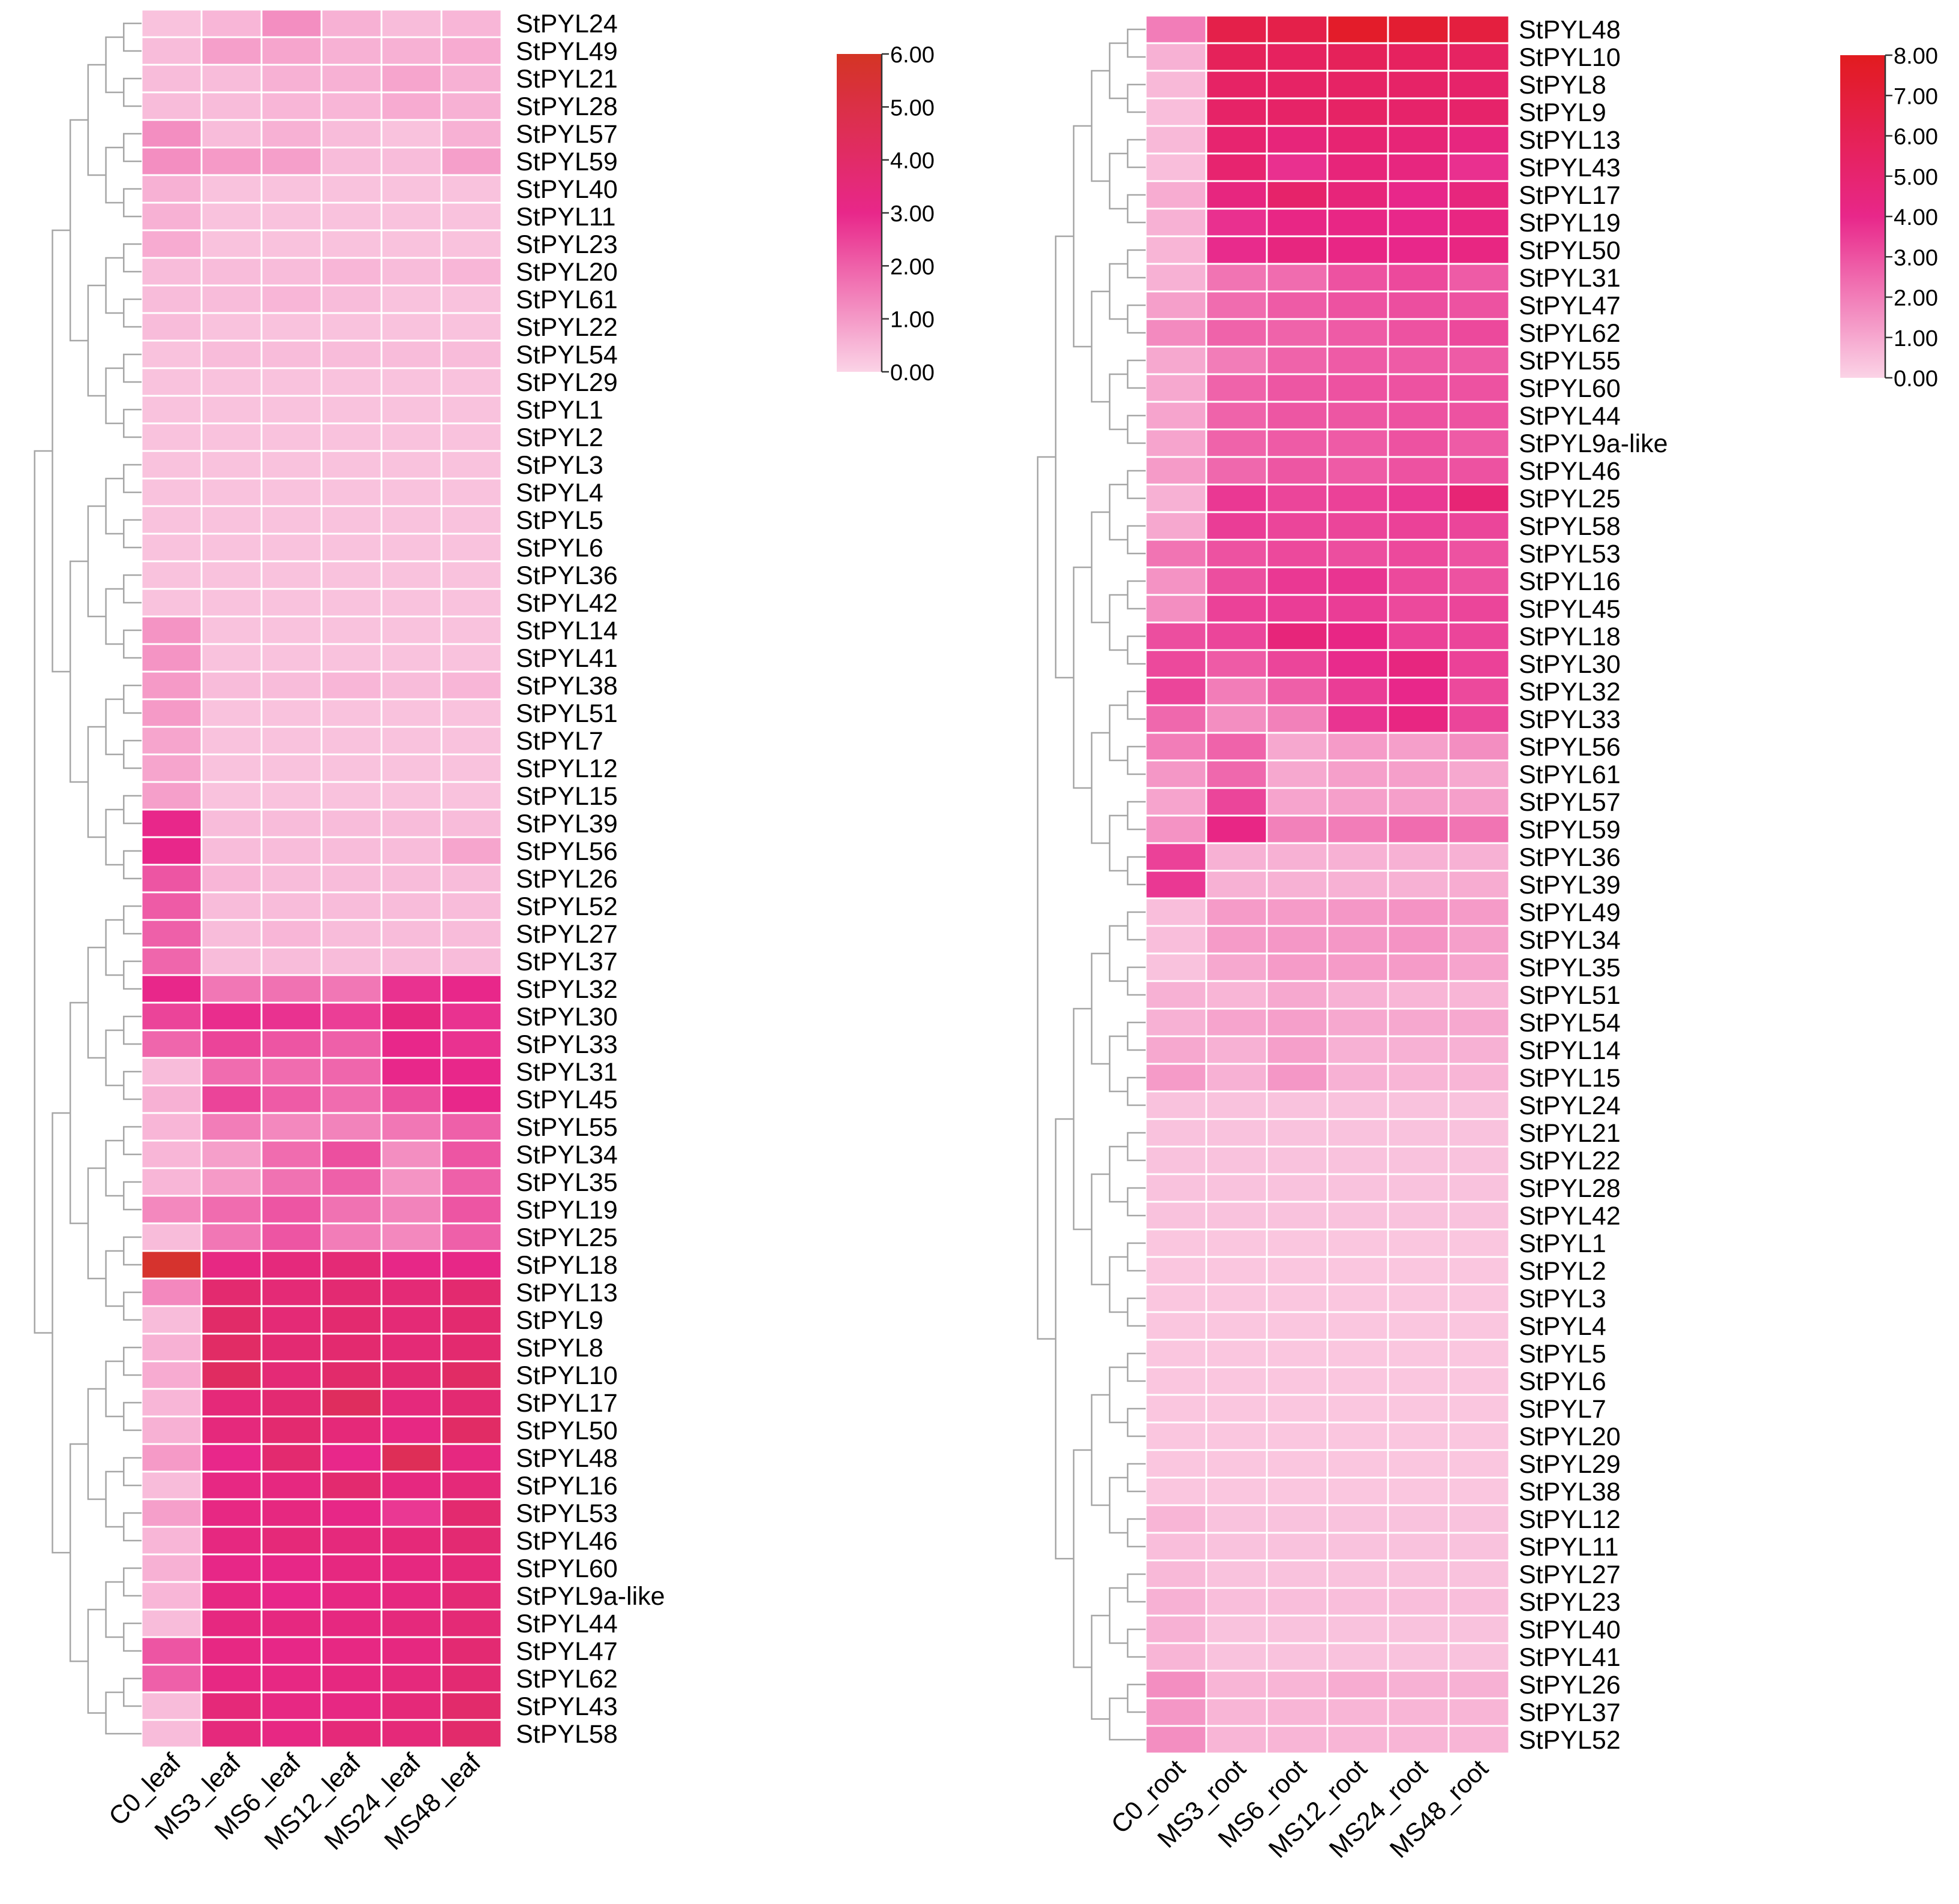  I want to click on row-label: StPYL39, so click(1570, 885).